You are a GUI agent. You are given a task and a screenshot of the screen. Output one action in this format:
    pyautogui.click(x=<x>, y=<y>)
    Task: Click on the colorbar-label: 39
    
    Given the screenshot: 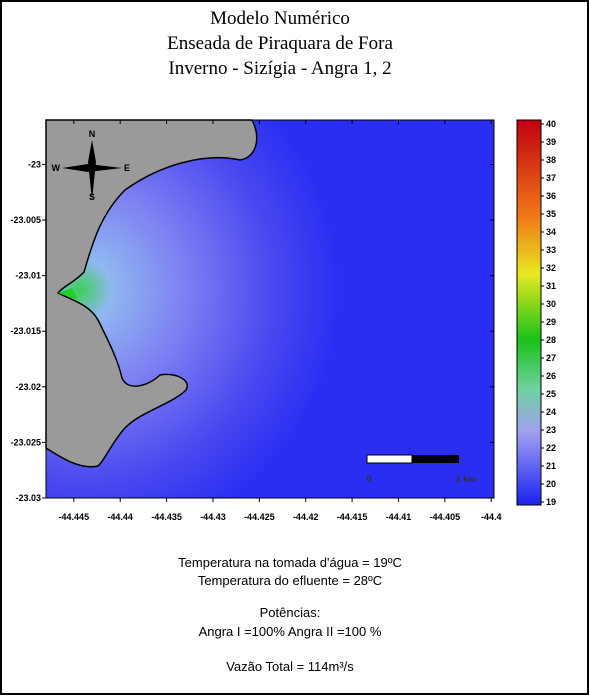 What is the action you would take?
    pyautogui.click(x=551, y=142)
    